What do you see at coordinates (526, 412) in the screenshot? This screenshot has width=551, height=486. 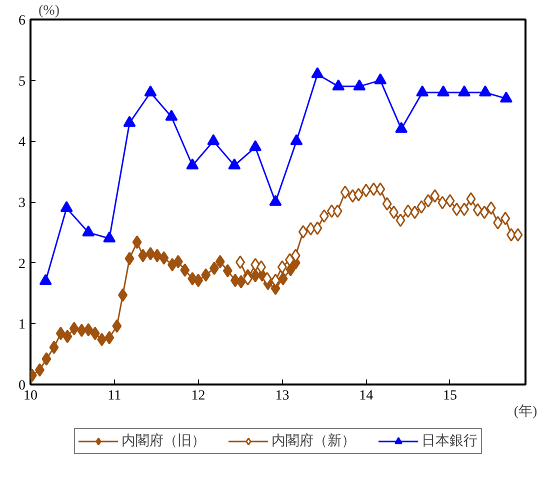 I see `x-axis-title: (年)` at bounding box center [526, 412].